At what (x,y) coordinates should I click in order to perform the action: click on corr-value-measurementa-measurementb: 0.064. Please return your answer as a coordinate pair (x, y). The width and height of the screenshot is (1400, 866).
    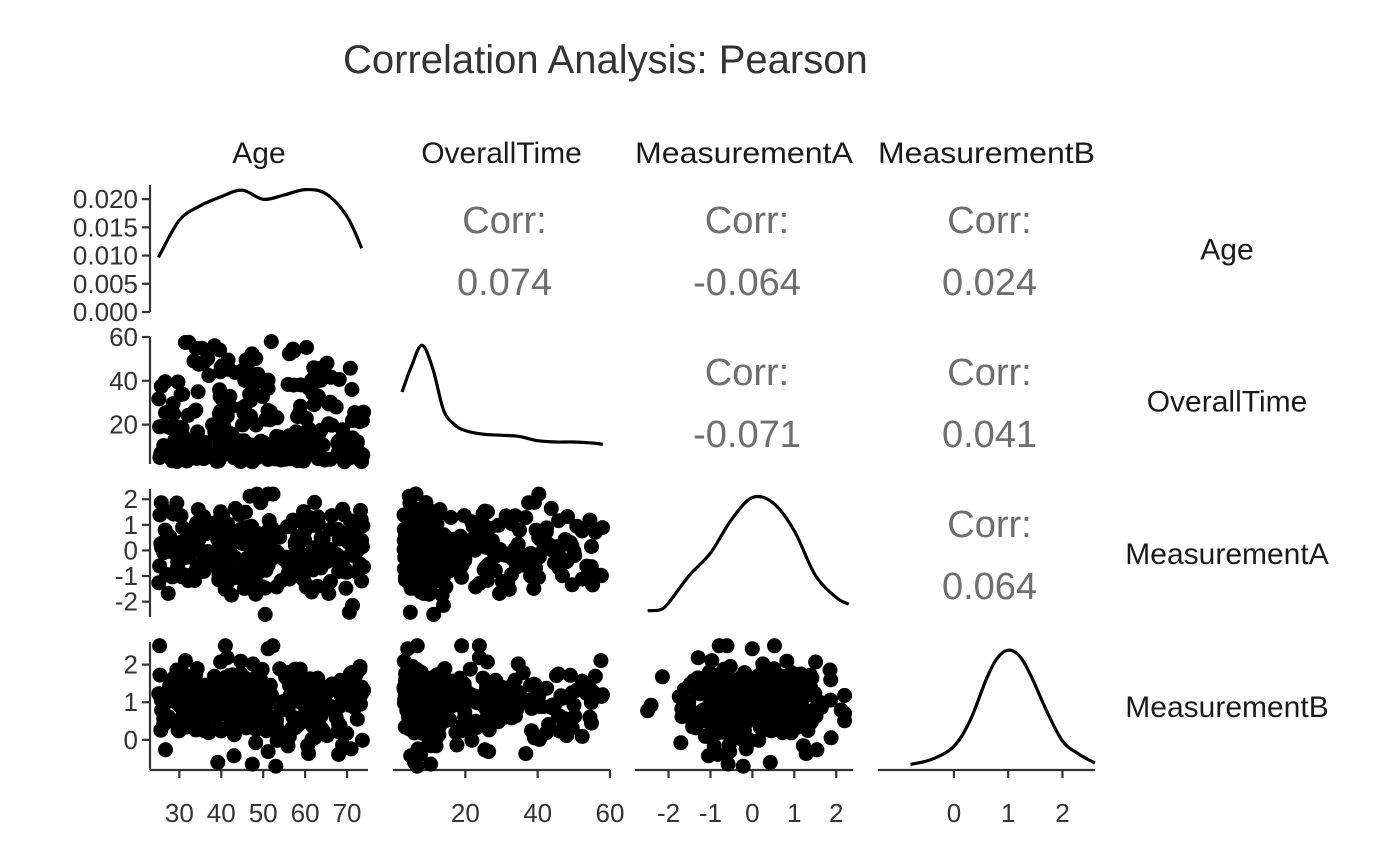
    Looking at the image, I should click on (989, 587).